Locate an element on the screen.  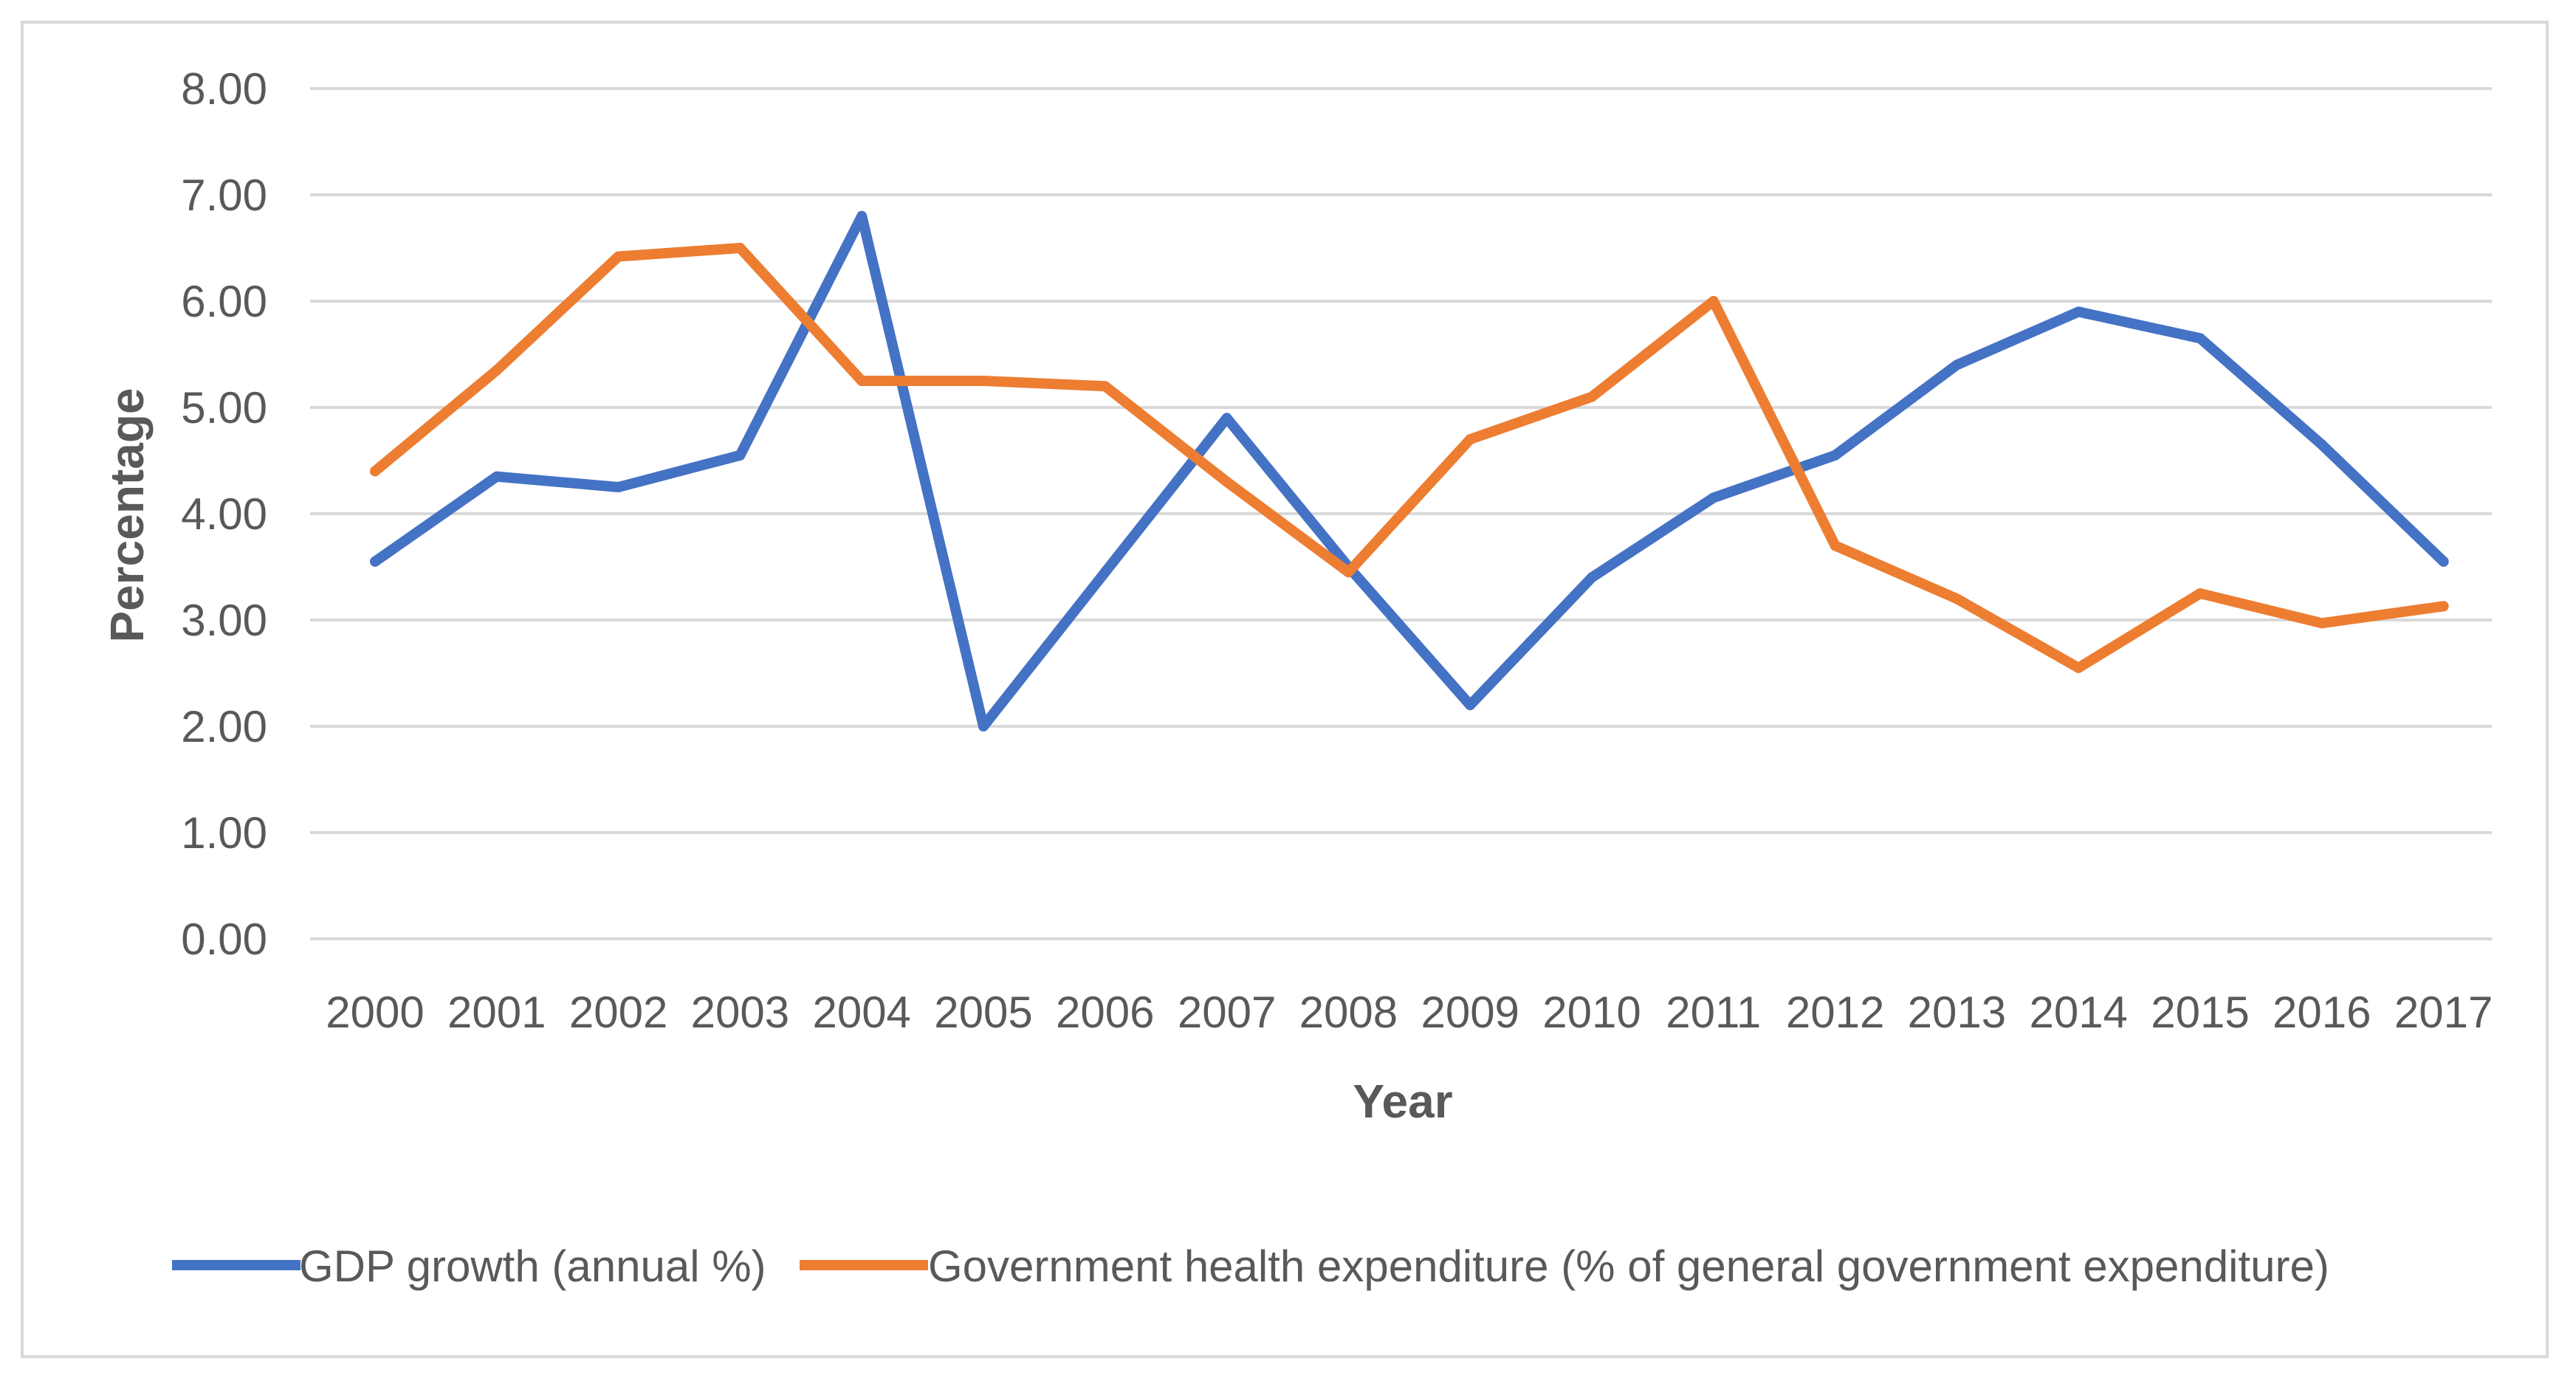
health-expenditure-point-2009 is located at coordinates (1470, 439).